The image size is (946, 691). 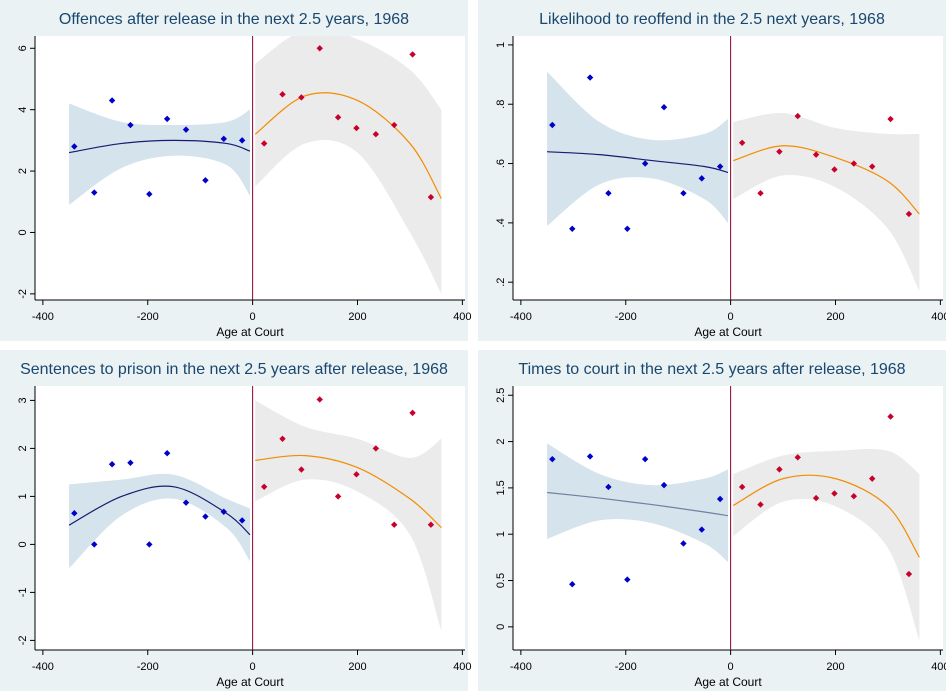 What do you see at coordinates (501, 163) in the screenshot?
I see `y-tick-label: .6` at bounding box center [501, 163].